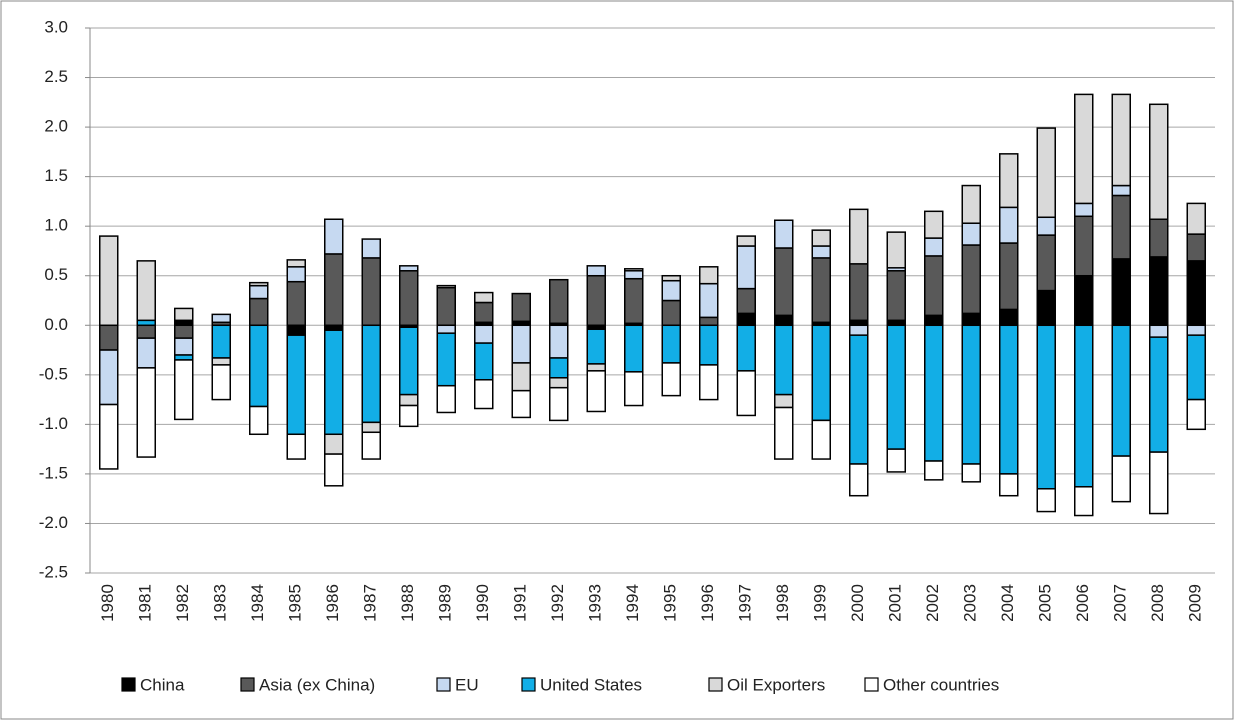 This screenshot has height=721, width=1235. What do you see at coordinates (1195, 603) in the screenshot?
I see `x-tick-label: 2009` at bounding box center [1195, 603].